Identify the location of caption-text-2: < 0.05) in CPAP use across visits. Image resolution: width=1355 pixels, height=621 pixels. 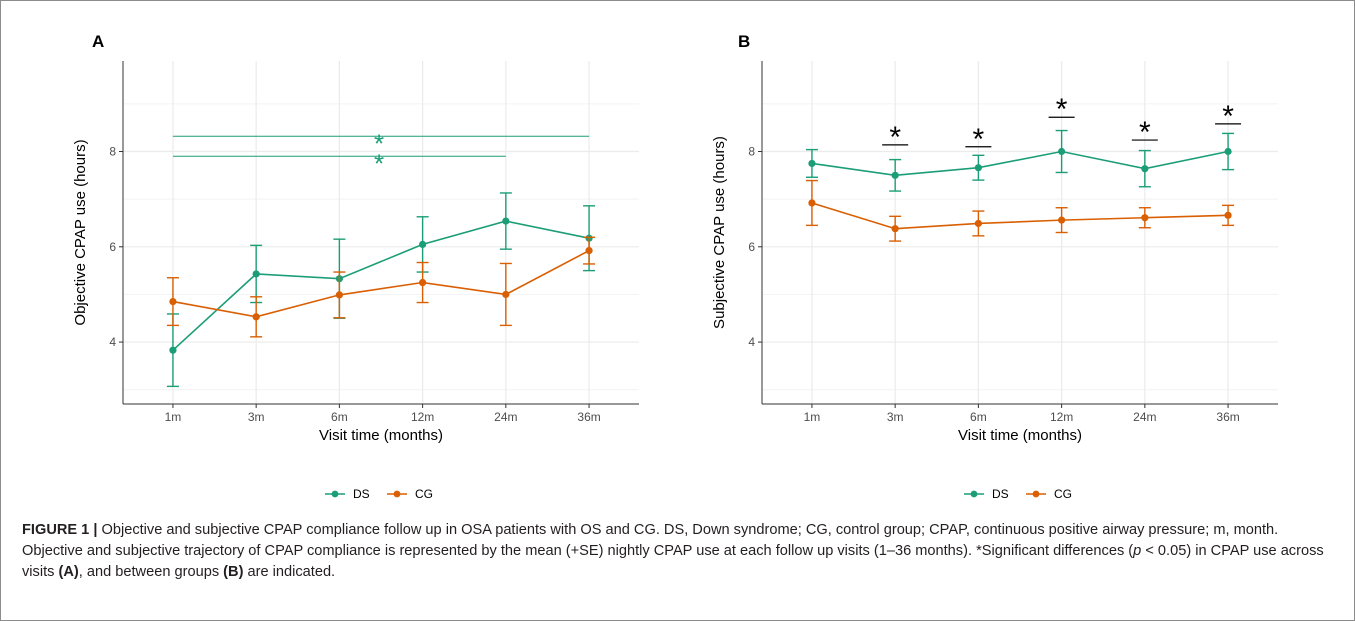
(673, 561).